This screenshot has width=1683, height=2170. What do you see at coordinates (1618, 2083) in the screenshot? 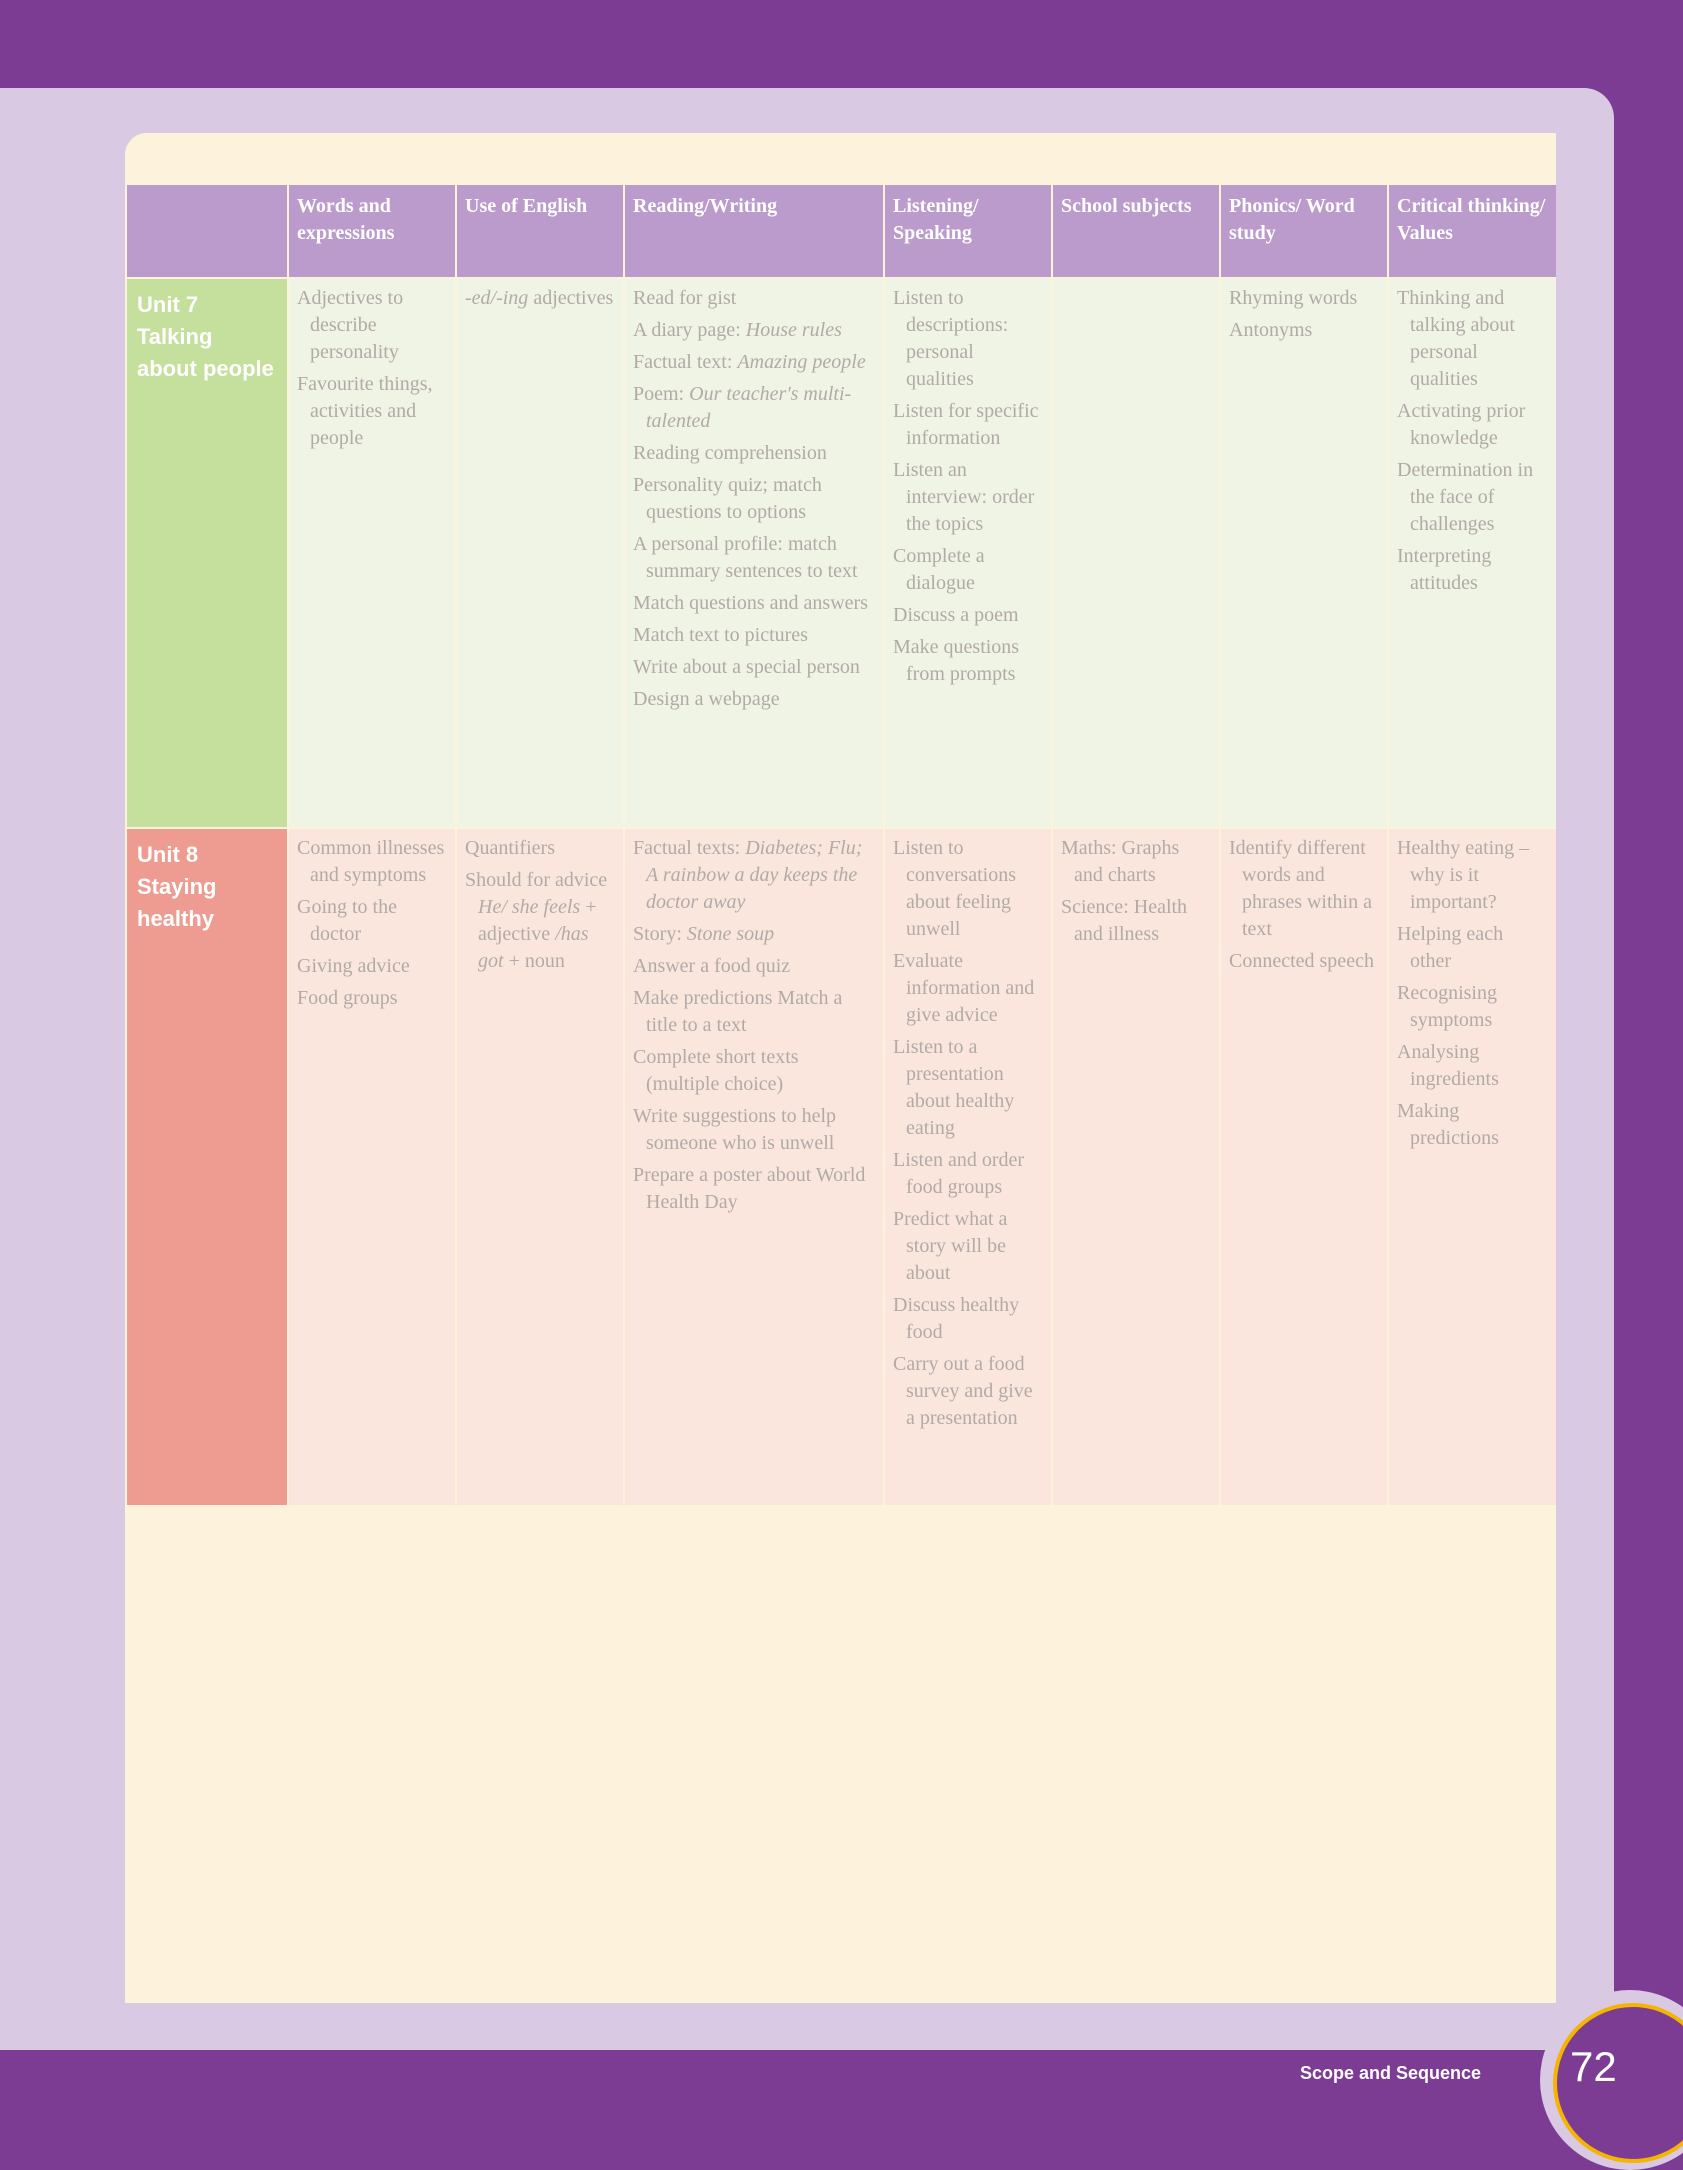
I see `page-badge-ring` at bounding box center [1618, 2083].